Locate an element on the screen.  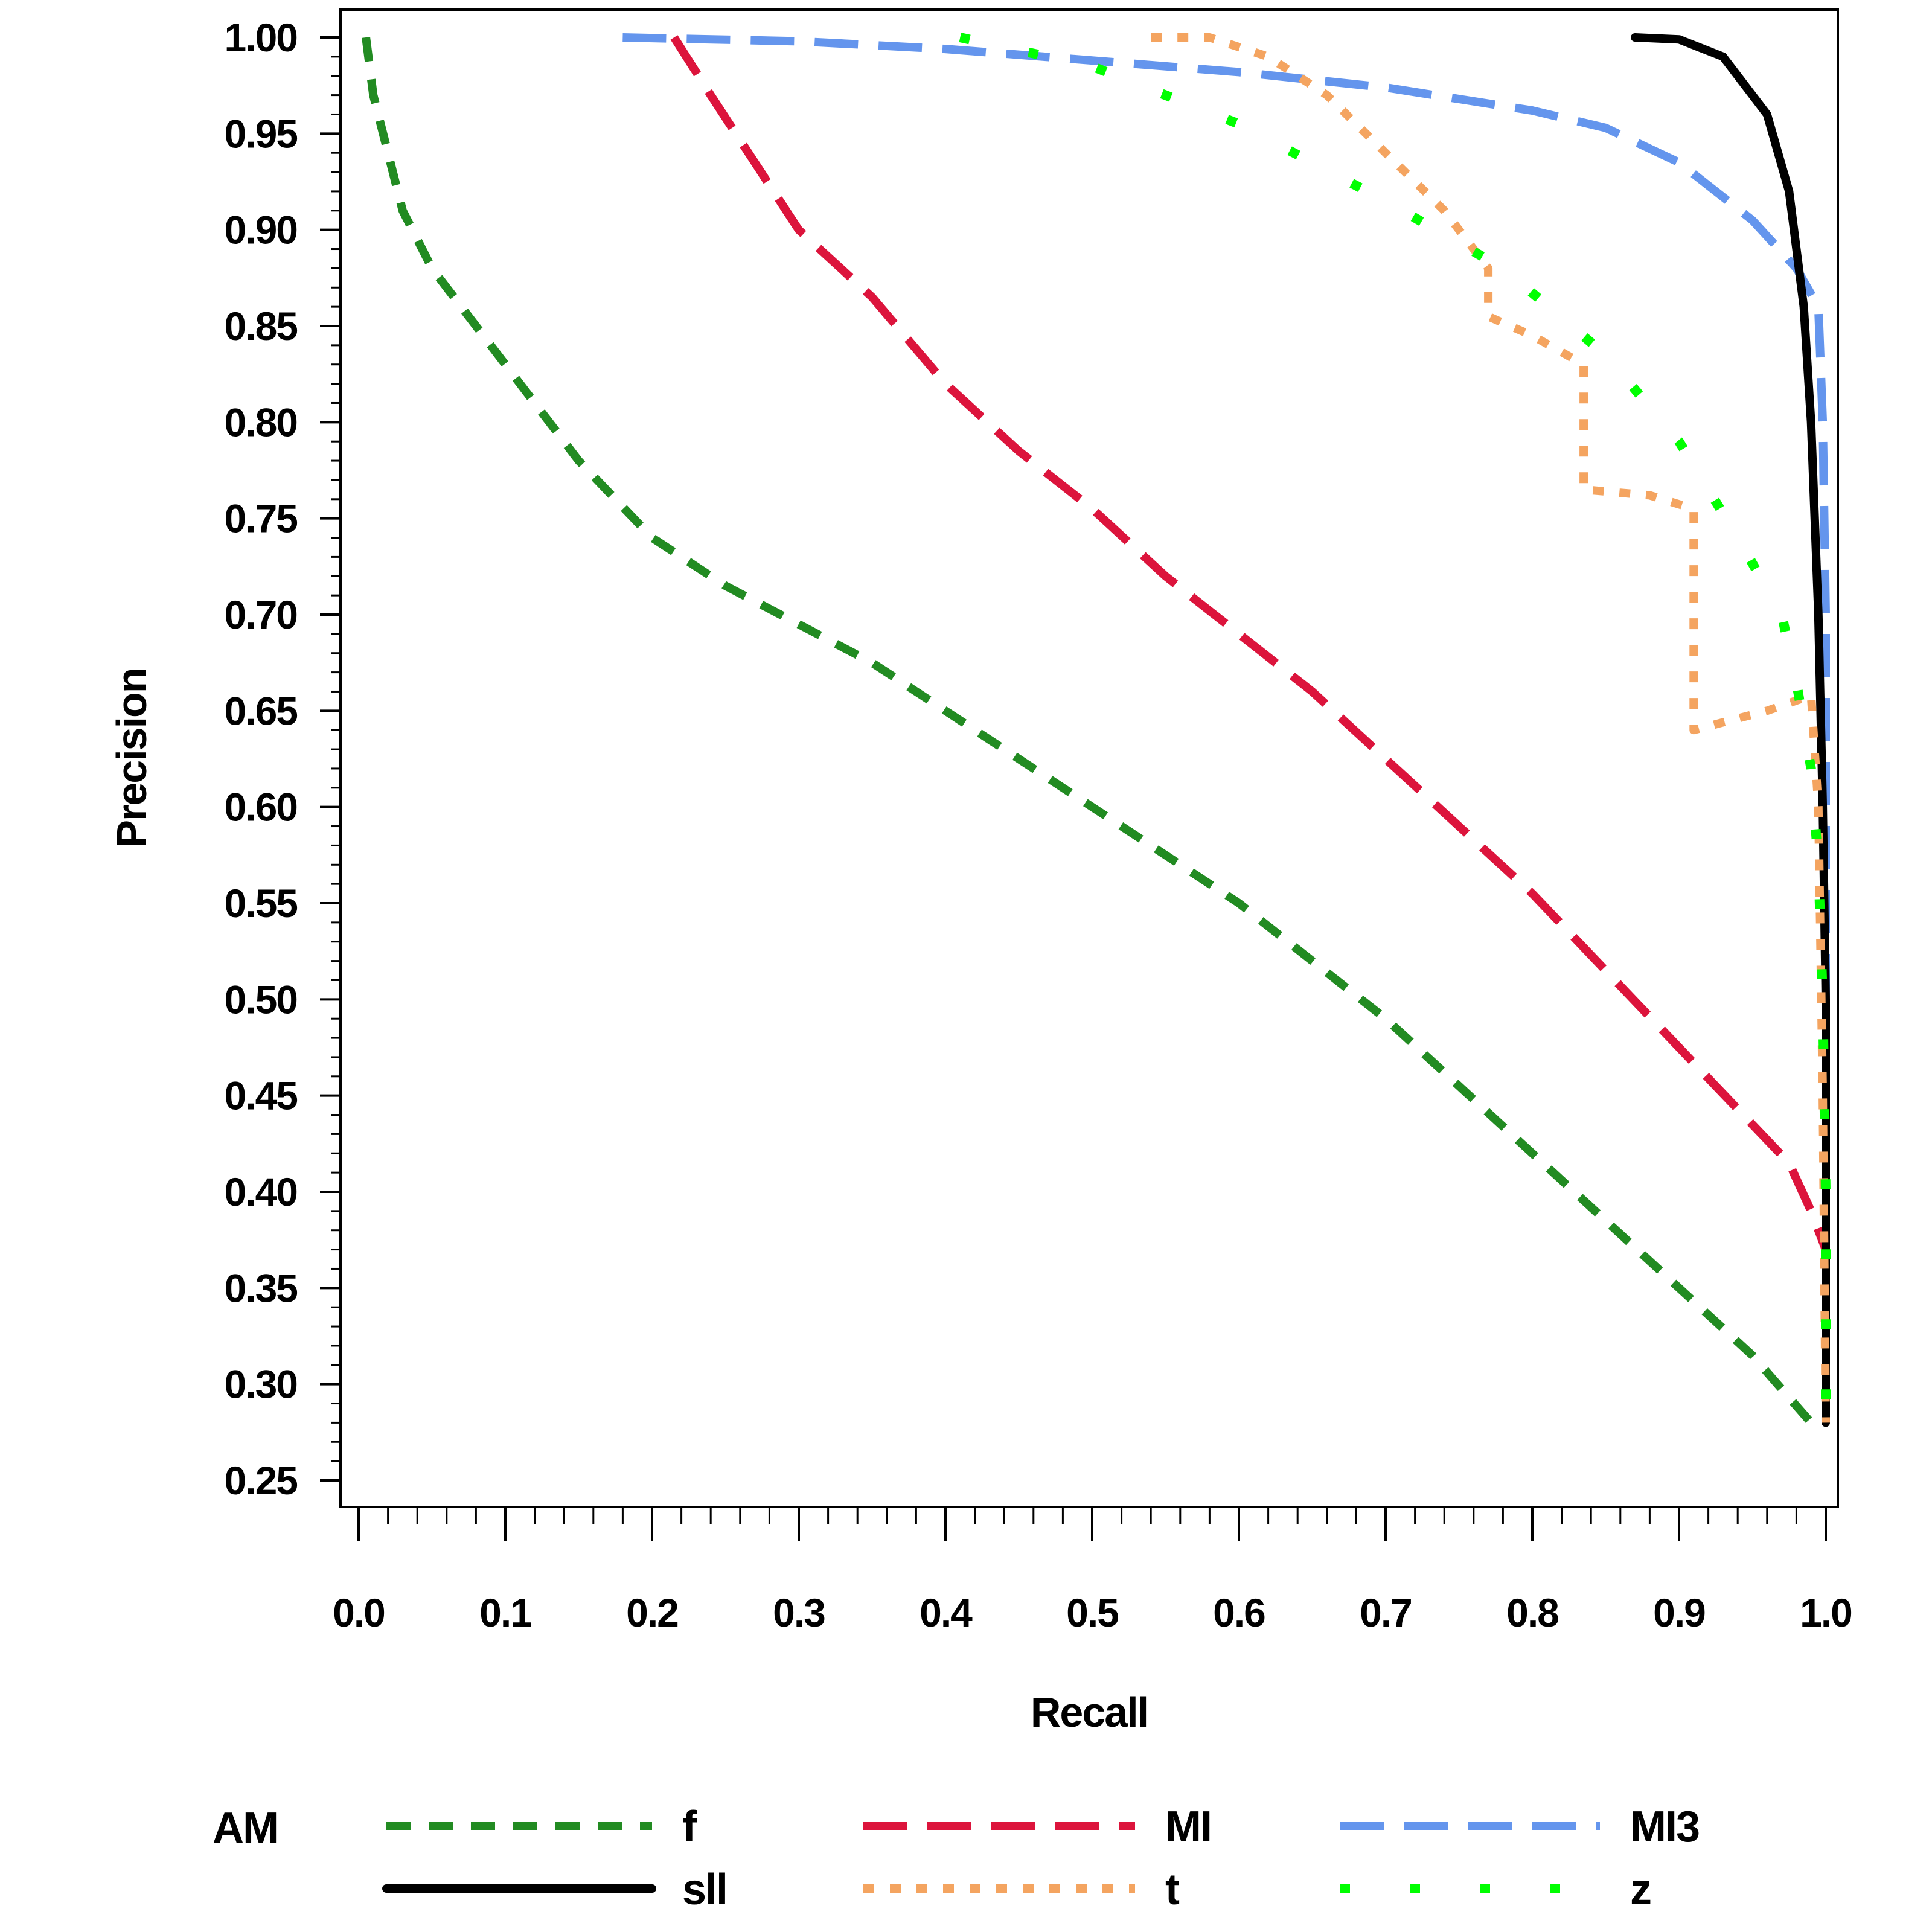
x-tick-label: 0.0 is located at coordinates (359, 1612).